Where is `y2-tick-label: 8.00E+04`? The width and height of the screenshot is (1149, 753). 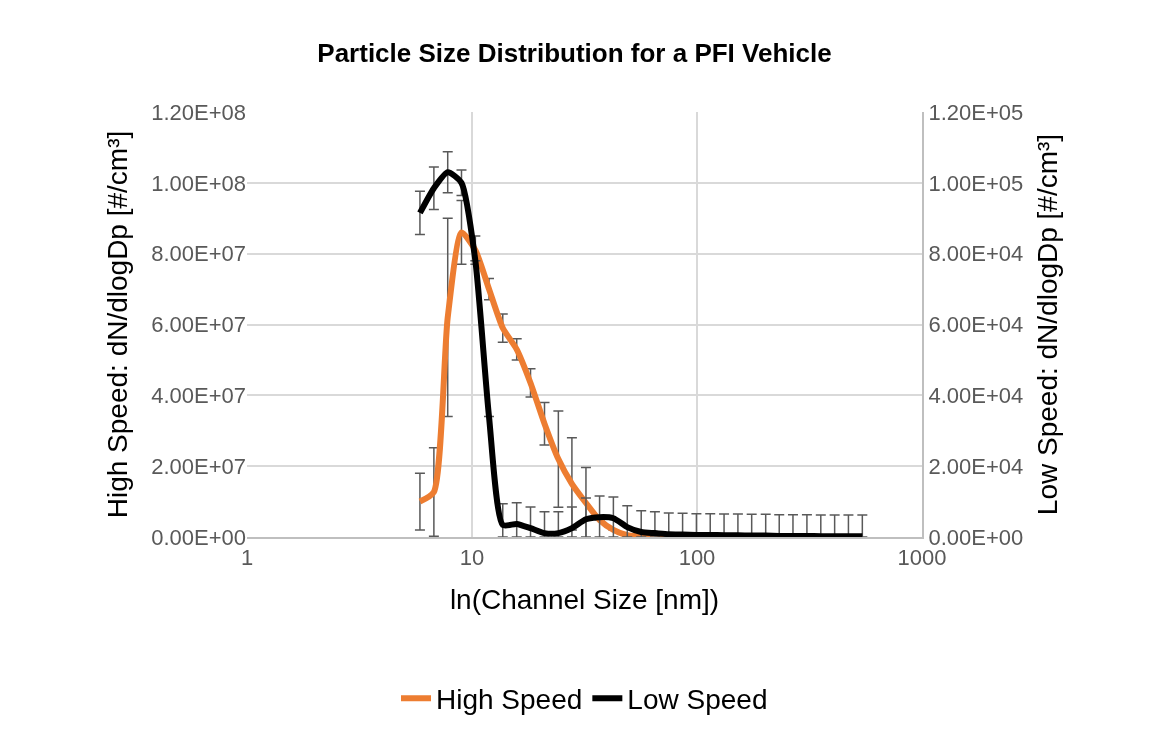 y2-tick-label: 8.00E+04 is located at coordinates (976, 254).